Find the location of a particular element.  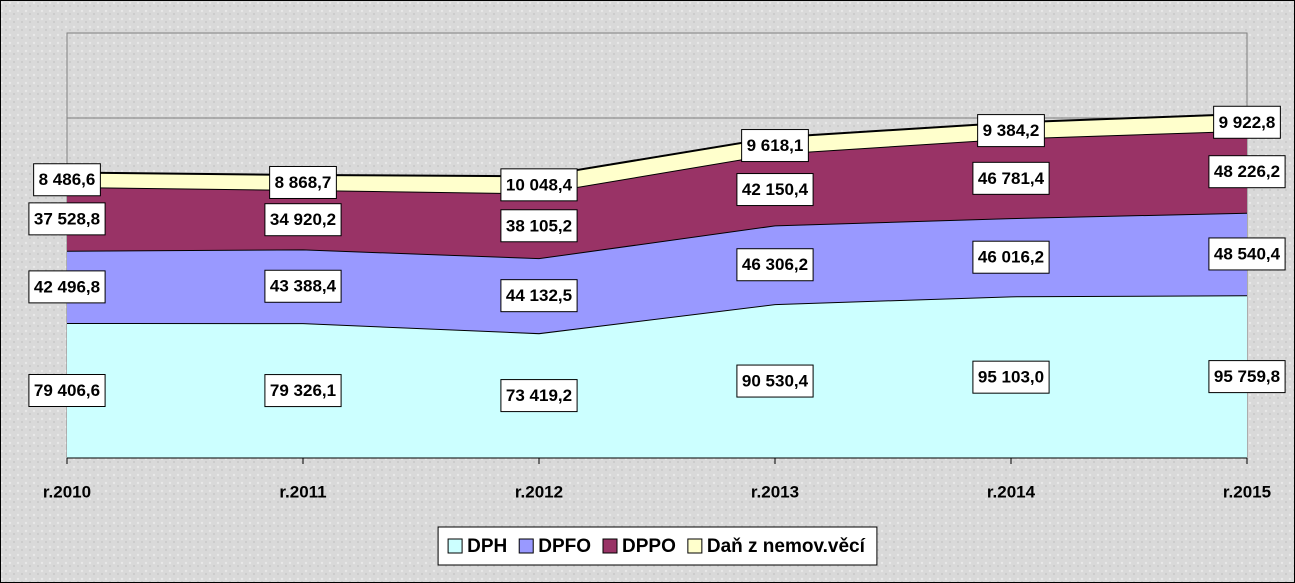

area-edge is located at coordinates (657, 145).